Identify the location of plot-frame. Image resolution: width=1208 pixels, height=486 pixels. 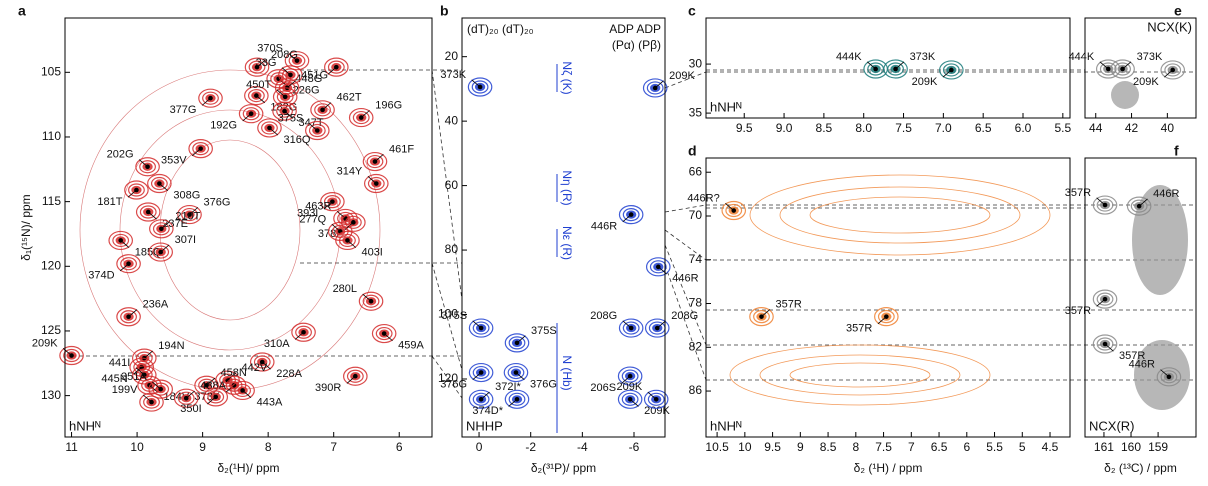
(1140, 68).